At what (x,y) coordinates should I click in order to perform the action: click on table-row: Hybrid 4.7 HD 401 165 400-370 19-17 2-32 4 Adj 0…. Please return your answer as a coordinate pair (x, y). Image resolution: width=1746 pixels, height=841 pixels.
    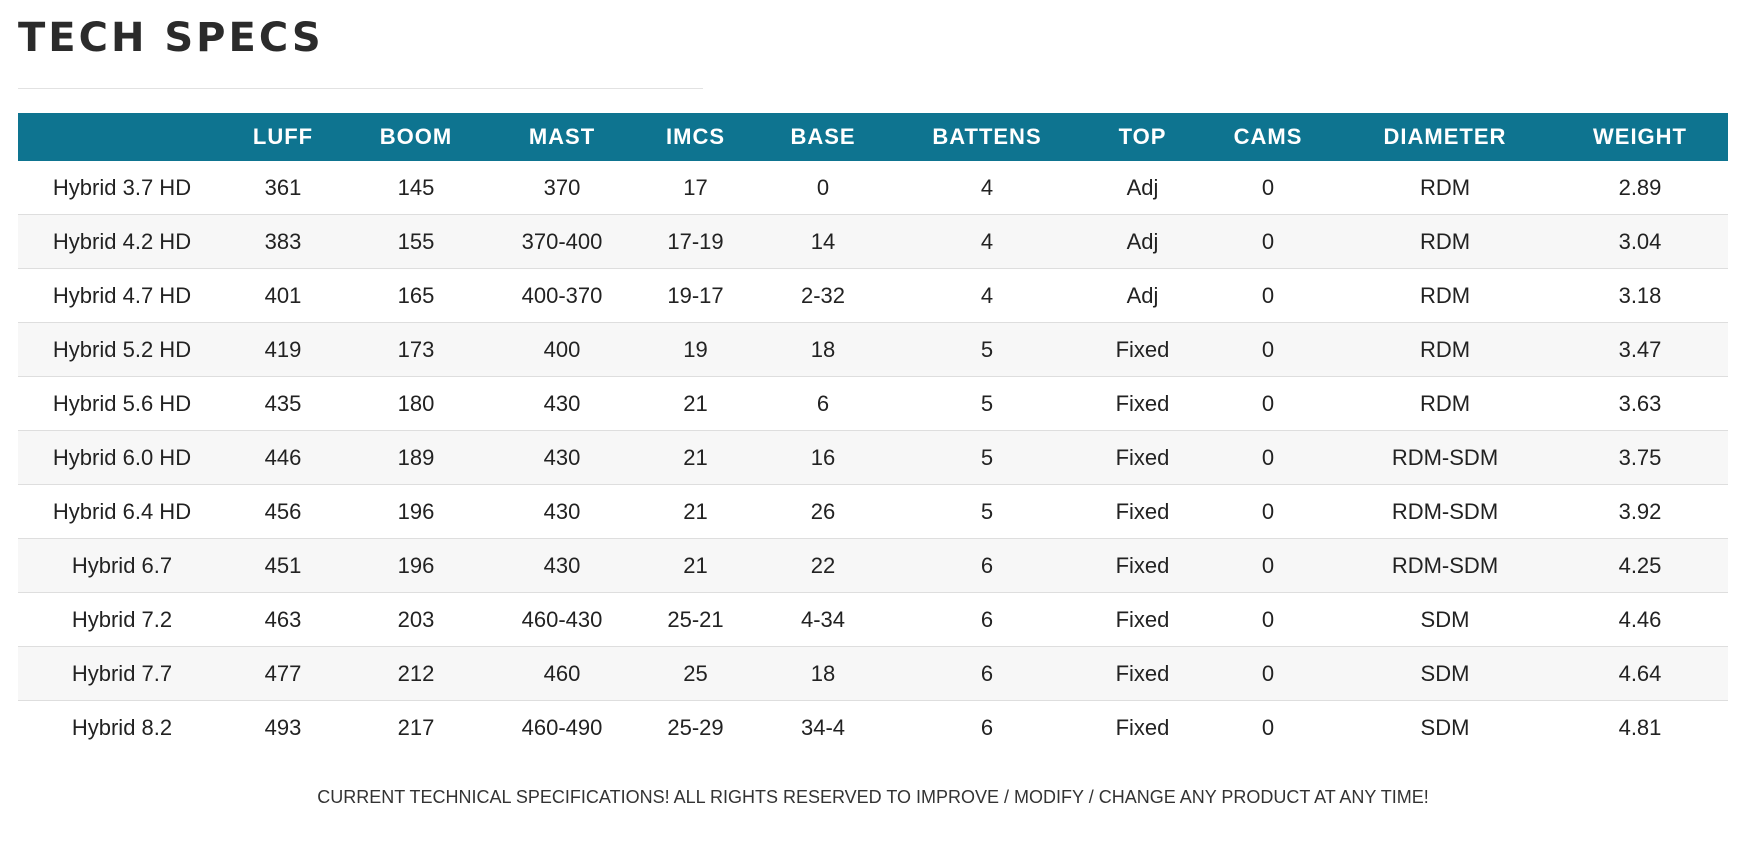
    Looking at the image, I should click on (873, 295).